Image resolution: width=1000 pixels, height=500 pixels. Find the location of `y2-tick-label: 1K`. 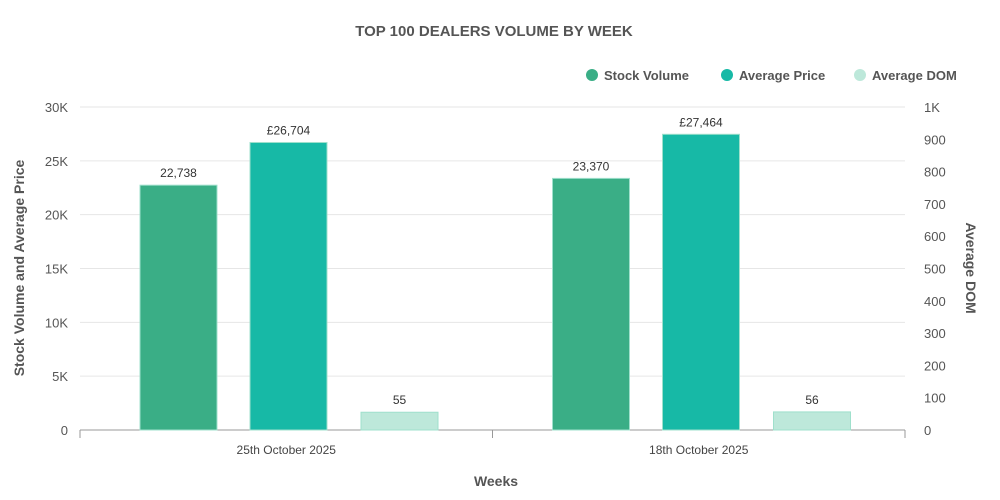

y2-tick-label: 1K is located at coordinates (932, 107).